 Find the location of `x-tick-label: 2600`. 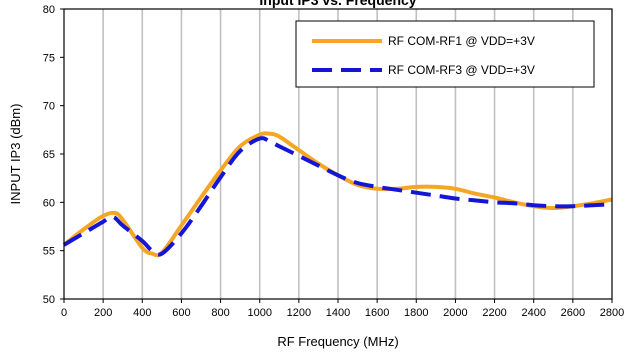

x-tick-label: 2600 is located at coordinates (573, 313).